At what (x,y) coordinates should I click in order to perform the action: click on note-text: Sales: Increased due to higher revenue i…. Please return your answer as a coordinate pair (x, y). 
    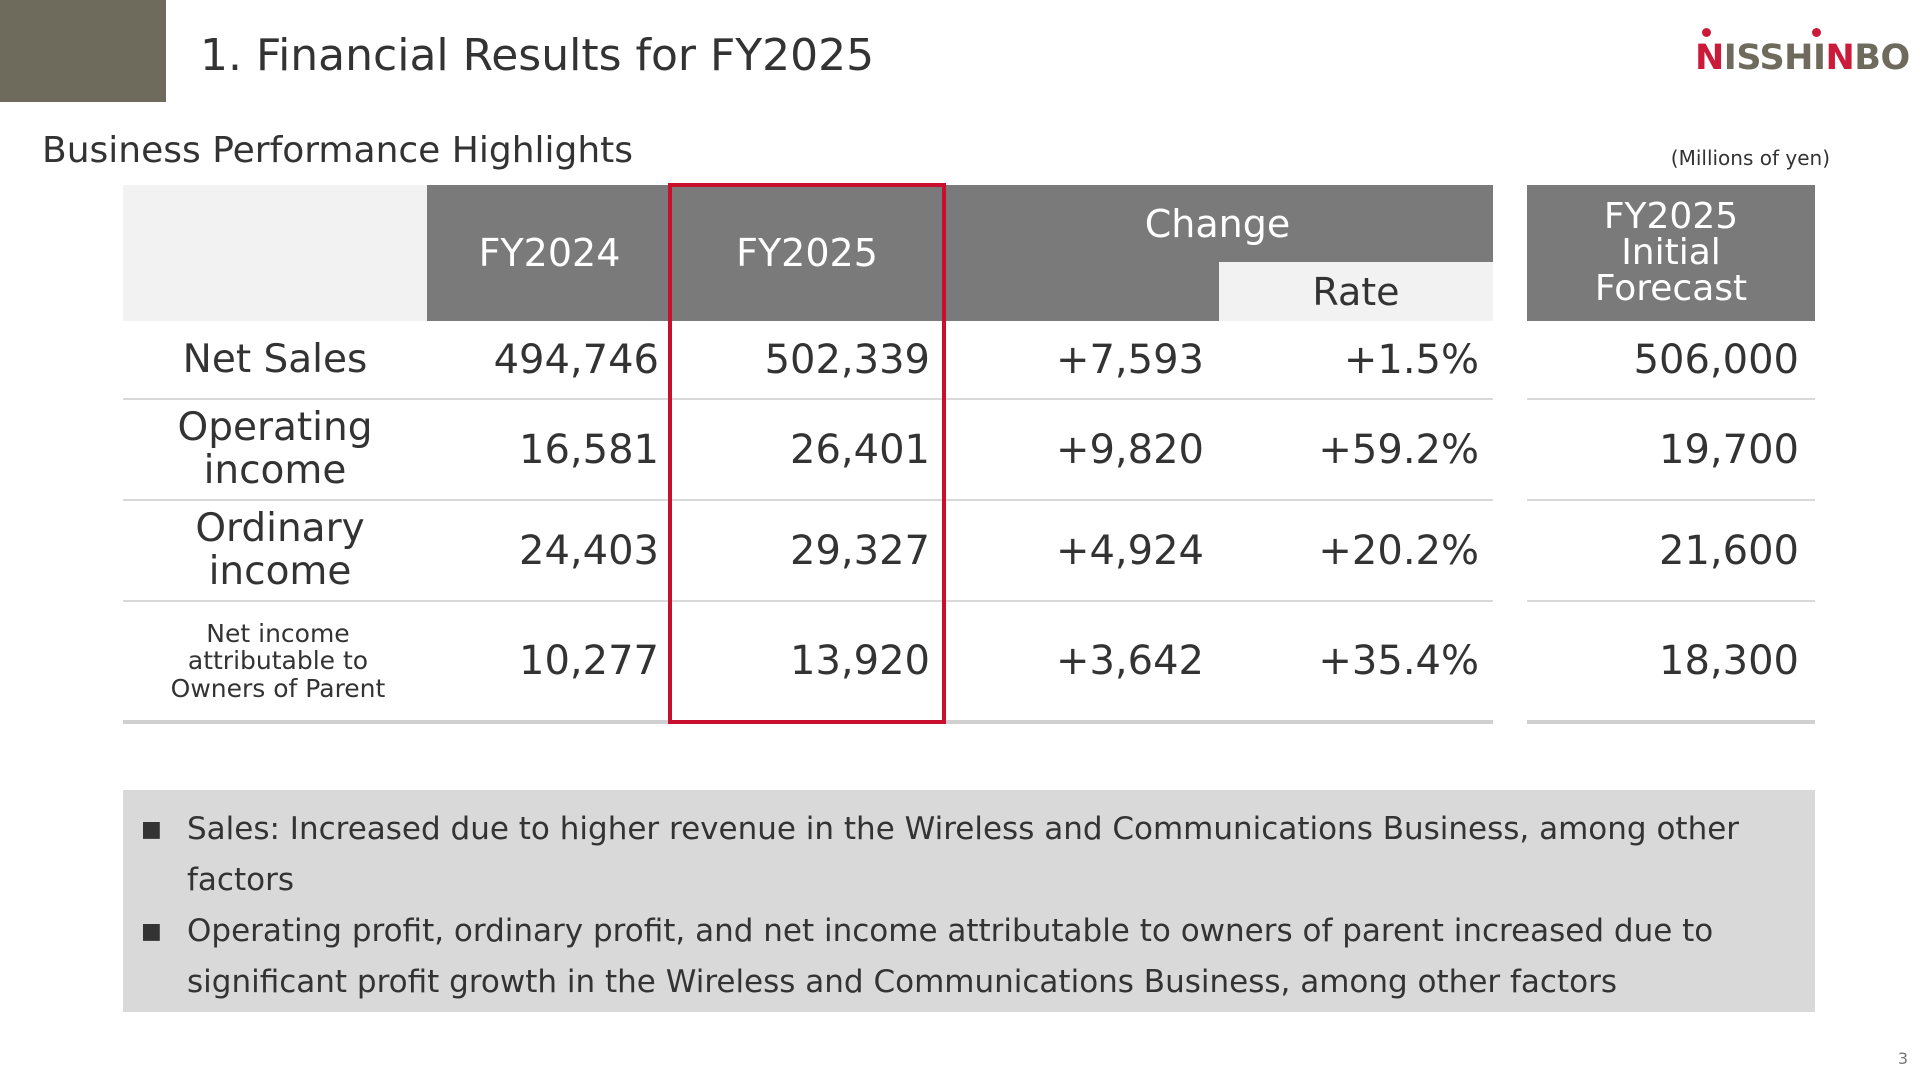
    Looking at the image, I should click on (963, 854).